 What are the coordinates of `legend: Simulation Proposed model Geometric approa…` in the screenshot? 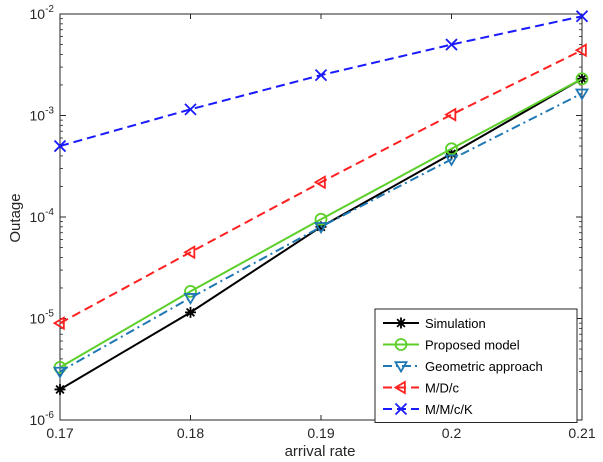 It's located at (476, 365).